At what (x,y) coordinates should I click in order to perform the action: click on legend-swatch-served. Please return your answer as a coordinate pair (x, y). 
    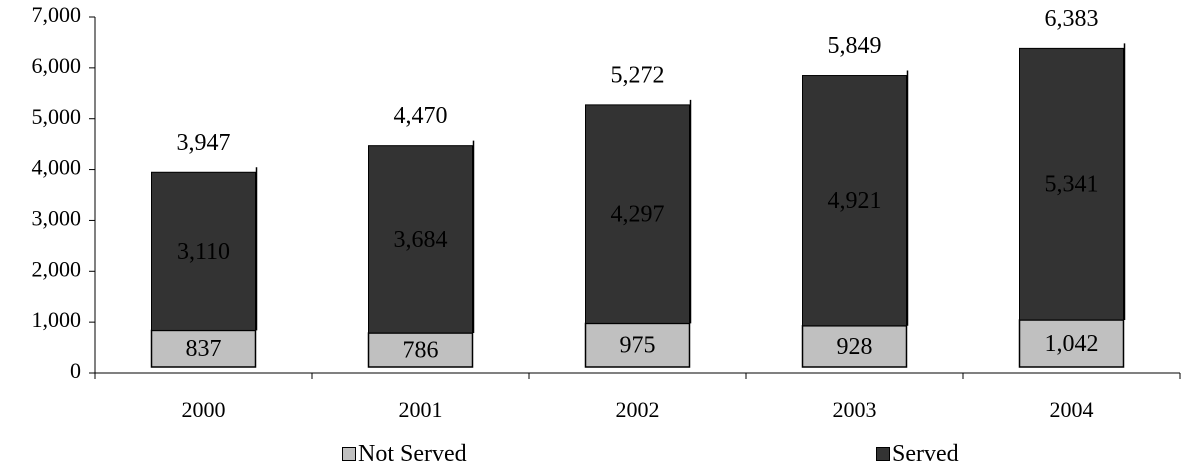
    Looking at the image, I should click on (883, 454).